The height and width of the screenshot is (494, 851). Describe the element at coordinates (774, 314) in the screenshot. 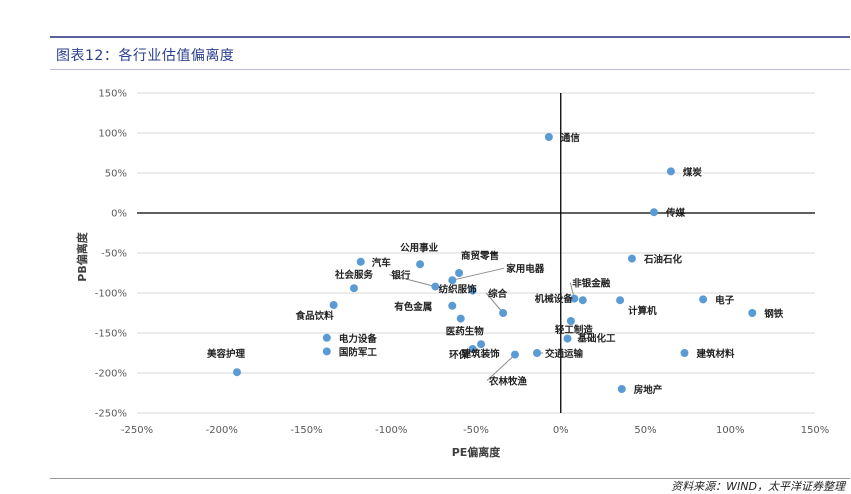

I see `point-label: 钢铁` at that location.